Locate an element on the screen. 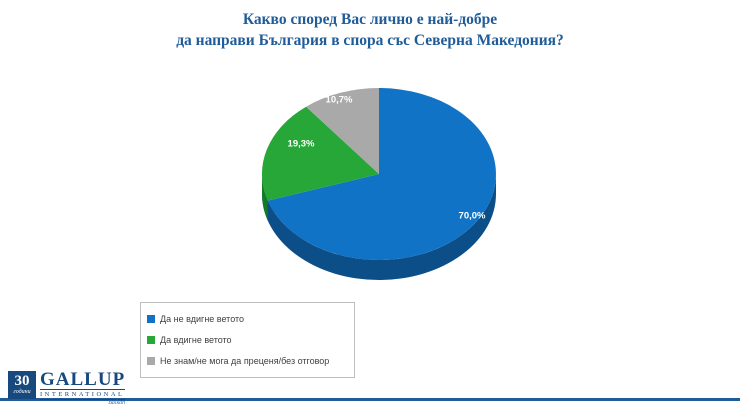 The width and height of the screenshot is (740, 409). badge-number: 30 is located at coordinates (22, 381).